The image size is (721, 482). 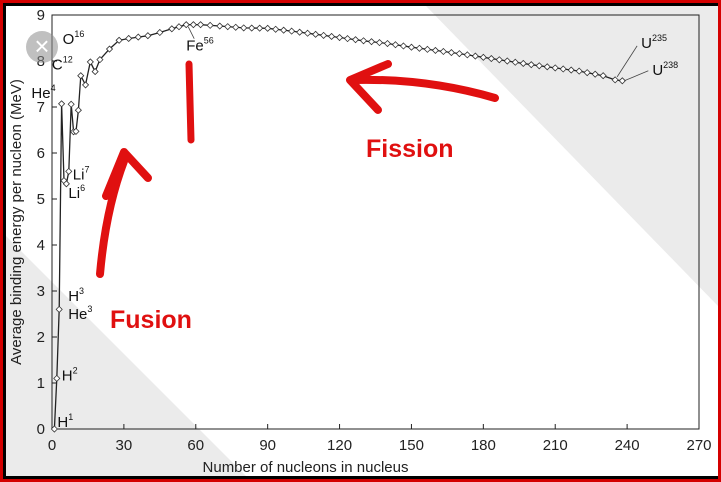 What do you see at coordinates (555, 445) in the screenshot?
I see `x-tick-label: 210` at bounding box center [555, 445].